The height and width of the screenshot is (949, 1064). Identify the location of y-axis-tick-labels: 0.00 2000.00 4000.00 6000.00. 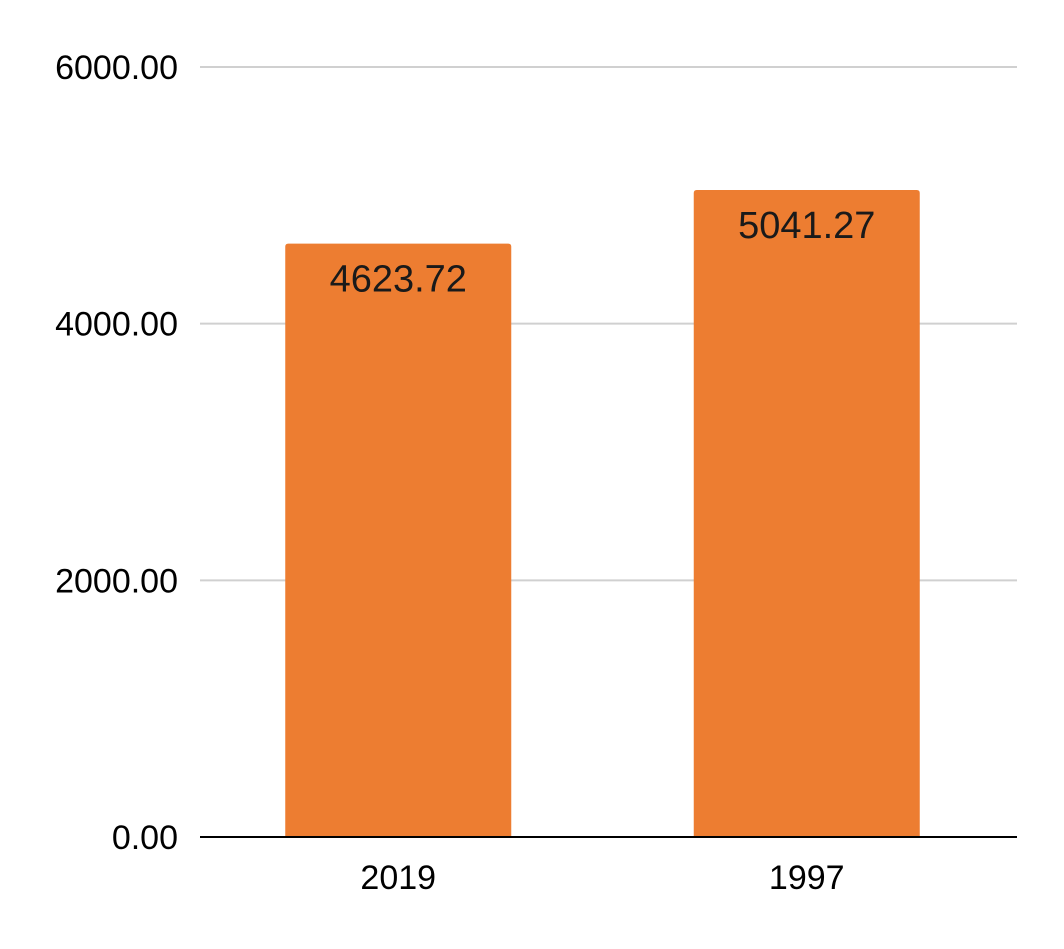
(116, 453).